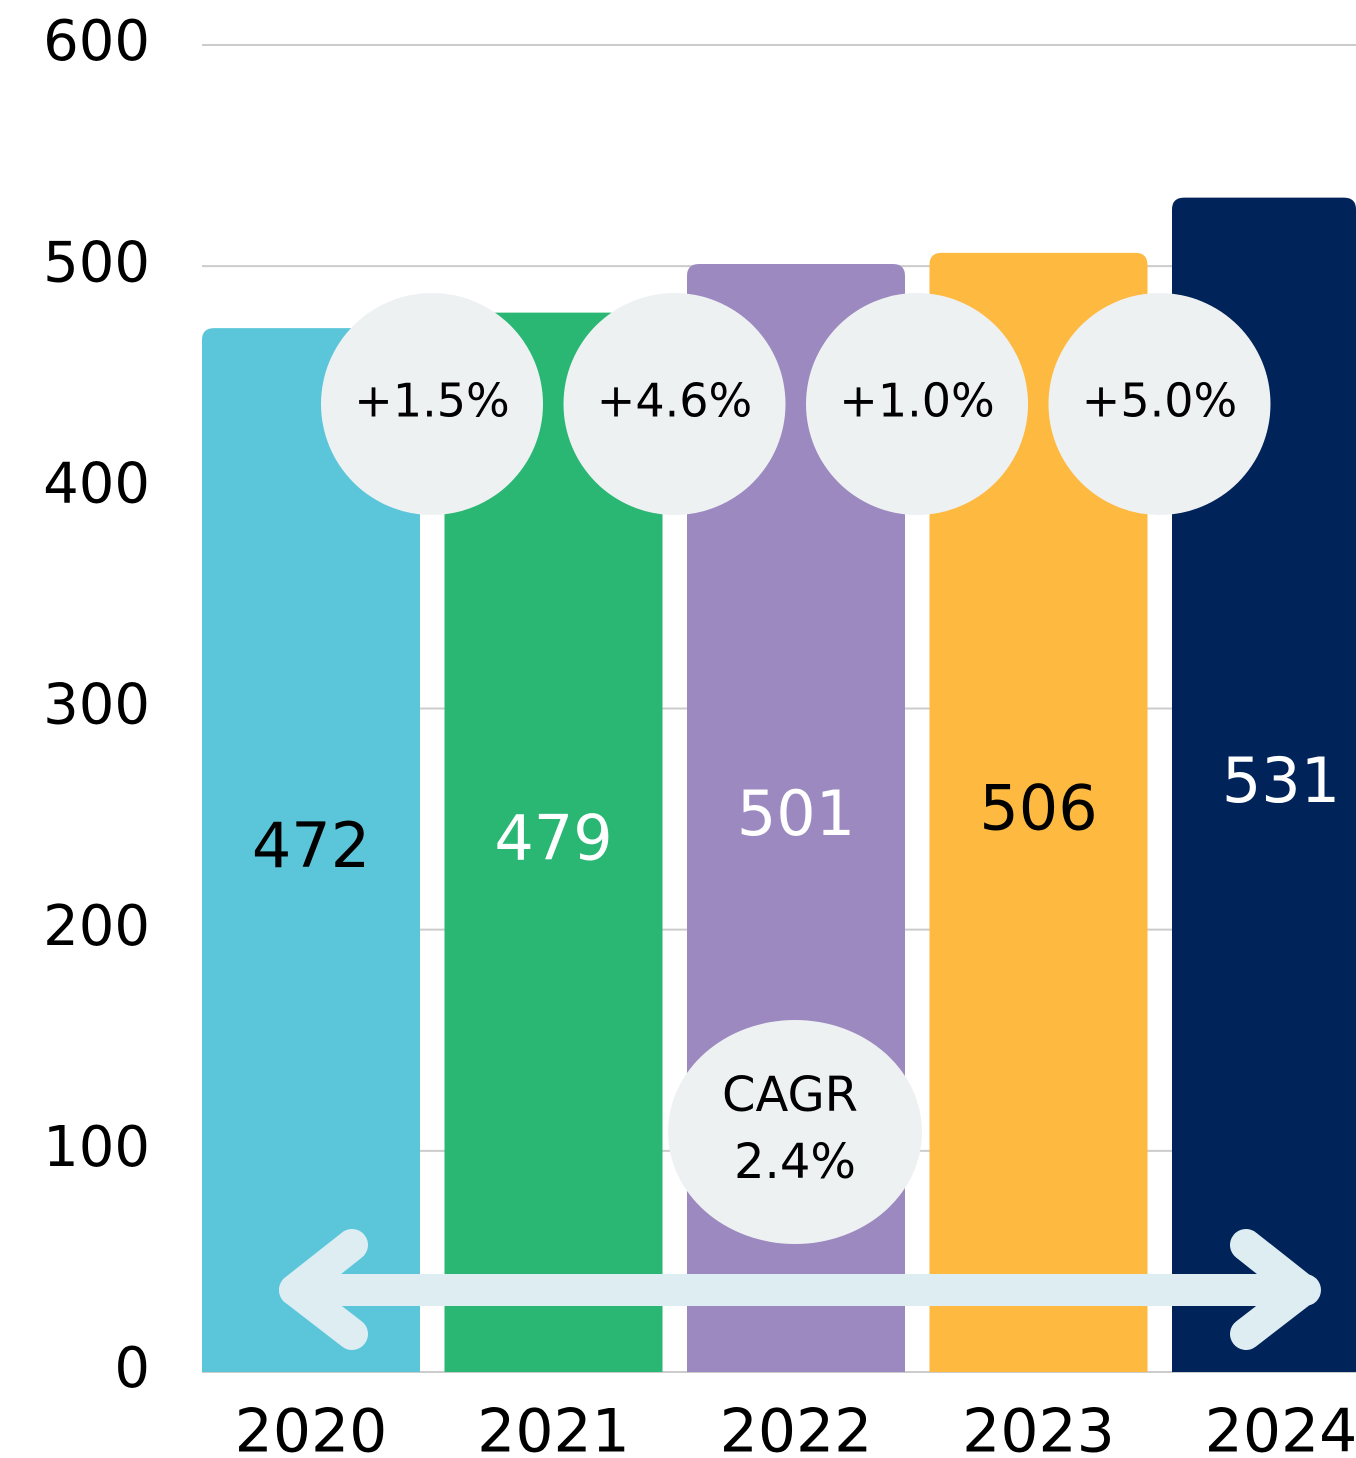  I want to click on y-tick-label: 300, so click(96, 705).